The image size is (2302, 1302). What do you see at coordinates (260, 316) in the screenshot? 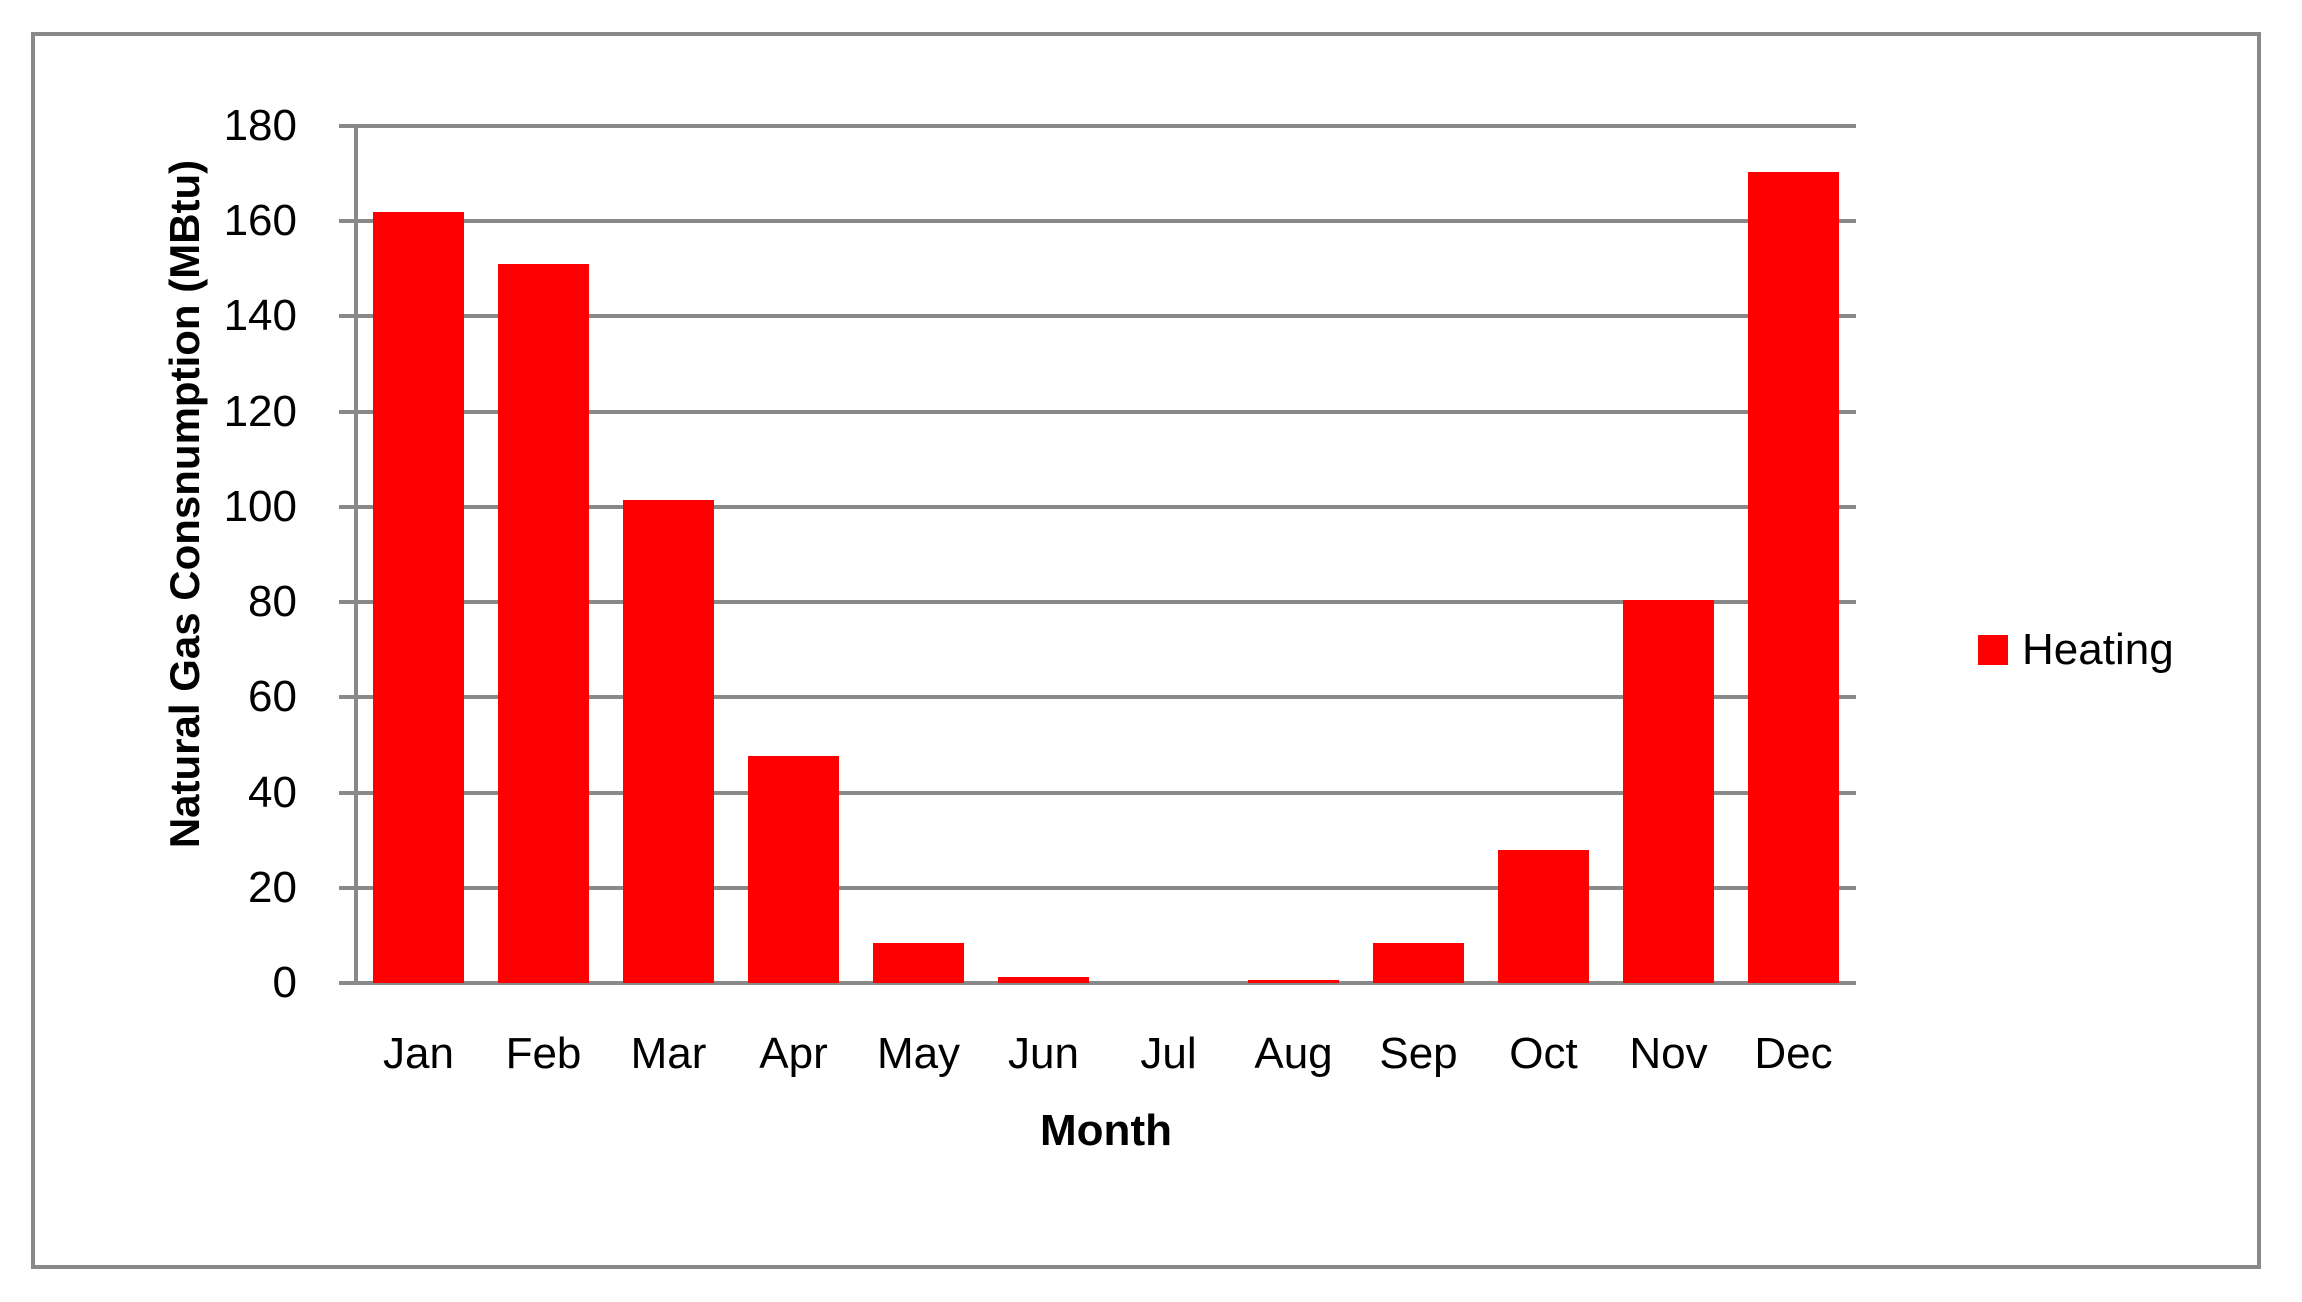
I see `y-tick-label-140: 140` at bounding box center [260, 316].